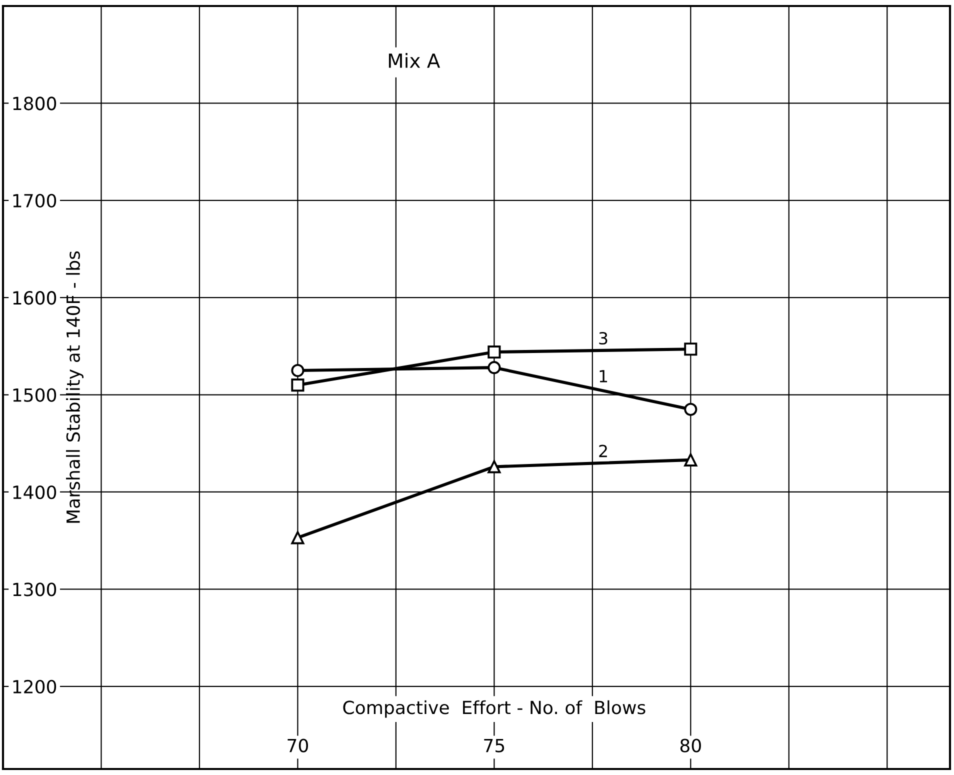 The height and width of the screenshot is (775, 954). Describe the element at coordinates (603, 451) in the screenshot. I see `series-label: 2` at that location.